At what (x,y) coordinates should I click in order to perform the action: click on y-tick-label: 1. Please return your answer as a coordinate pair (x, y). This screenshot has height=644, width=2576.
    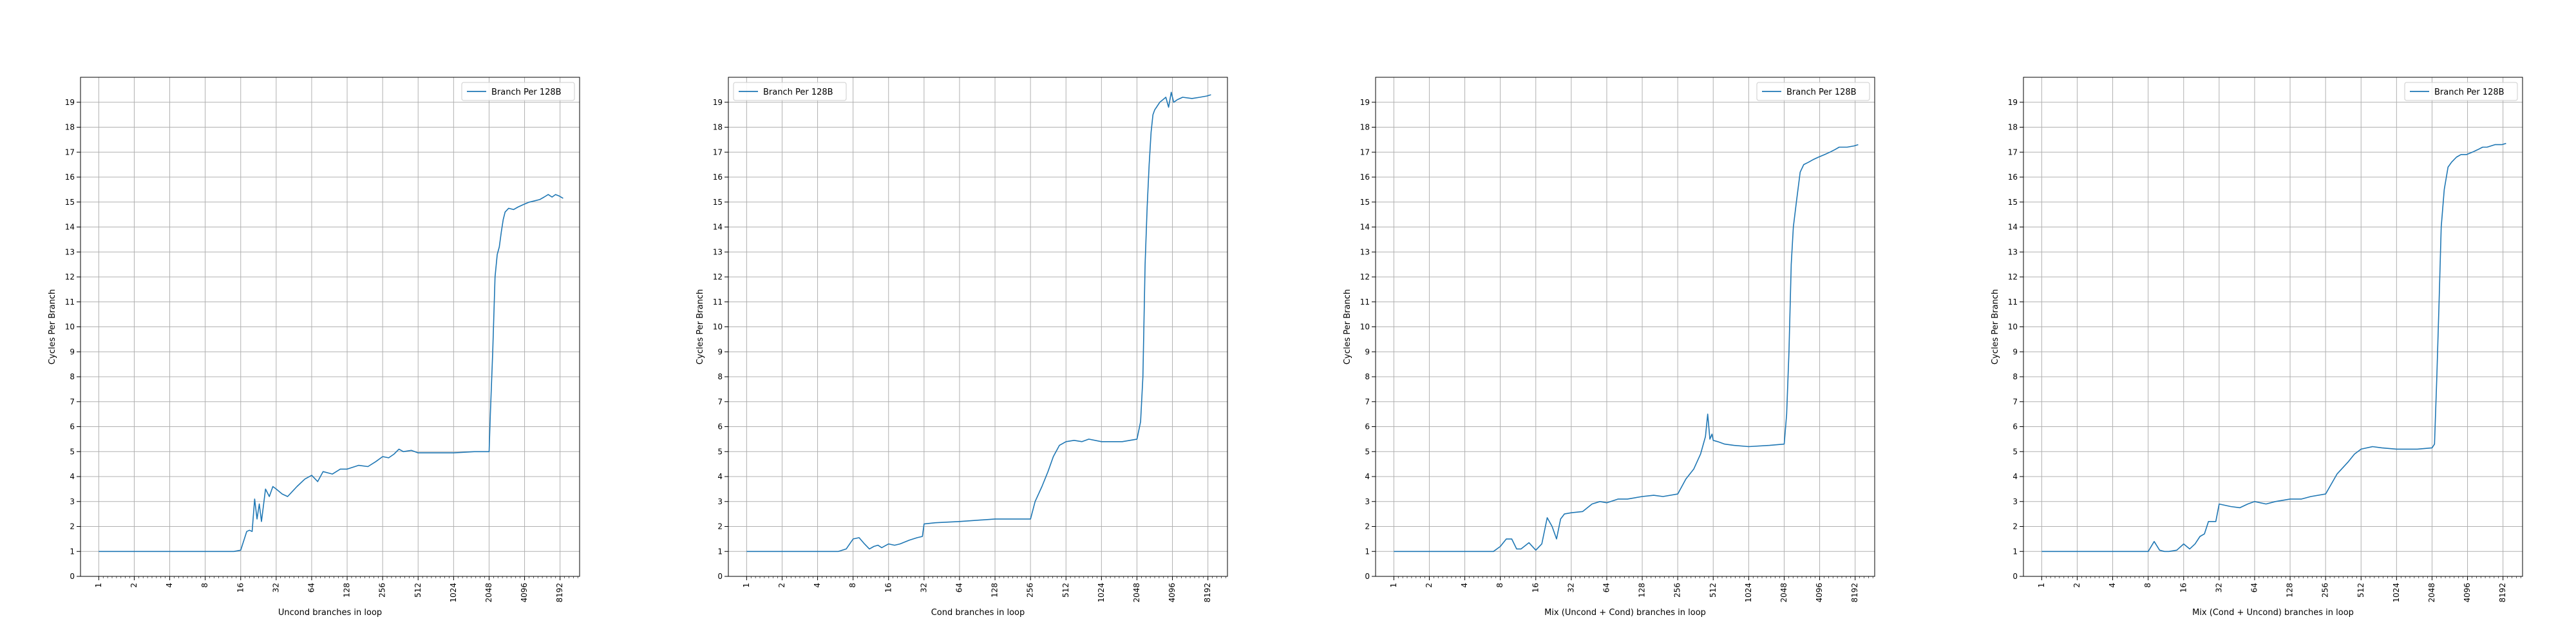
    Looking at the image, I should click on (720, 551).